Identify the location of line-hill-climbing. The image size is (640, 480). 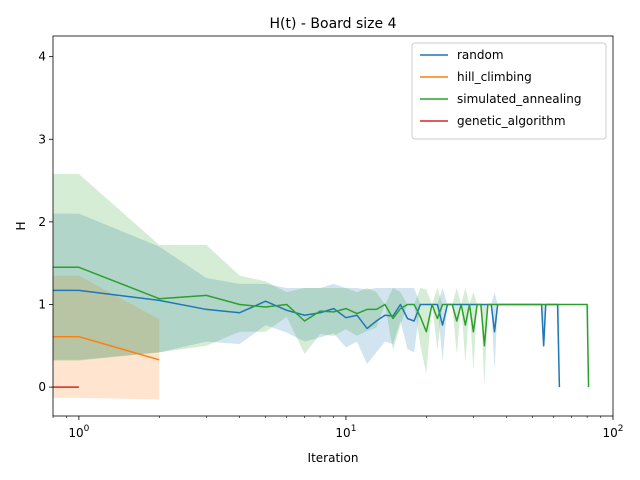
(106, 348).